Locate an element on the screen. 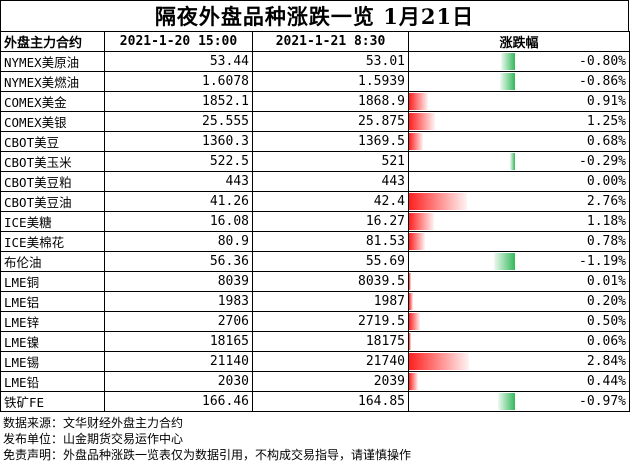 The height and width of the screenshot is (465, 631). table-row: COMEX美金 1852.1 1868.9 0.91% is located at coordinates (315, 101).